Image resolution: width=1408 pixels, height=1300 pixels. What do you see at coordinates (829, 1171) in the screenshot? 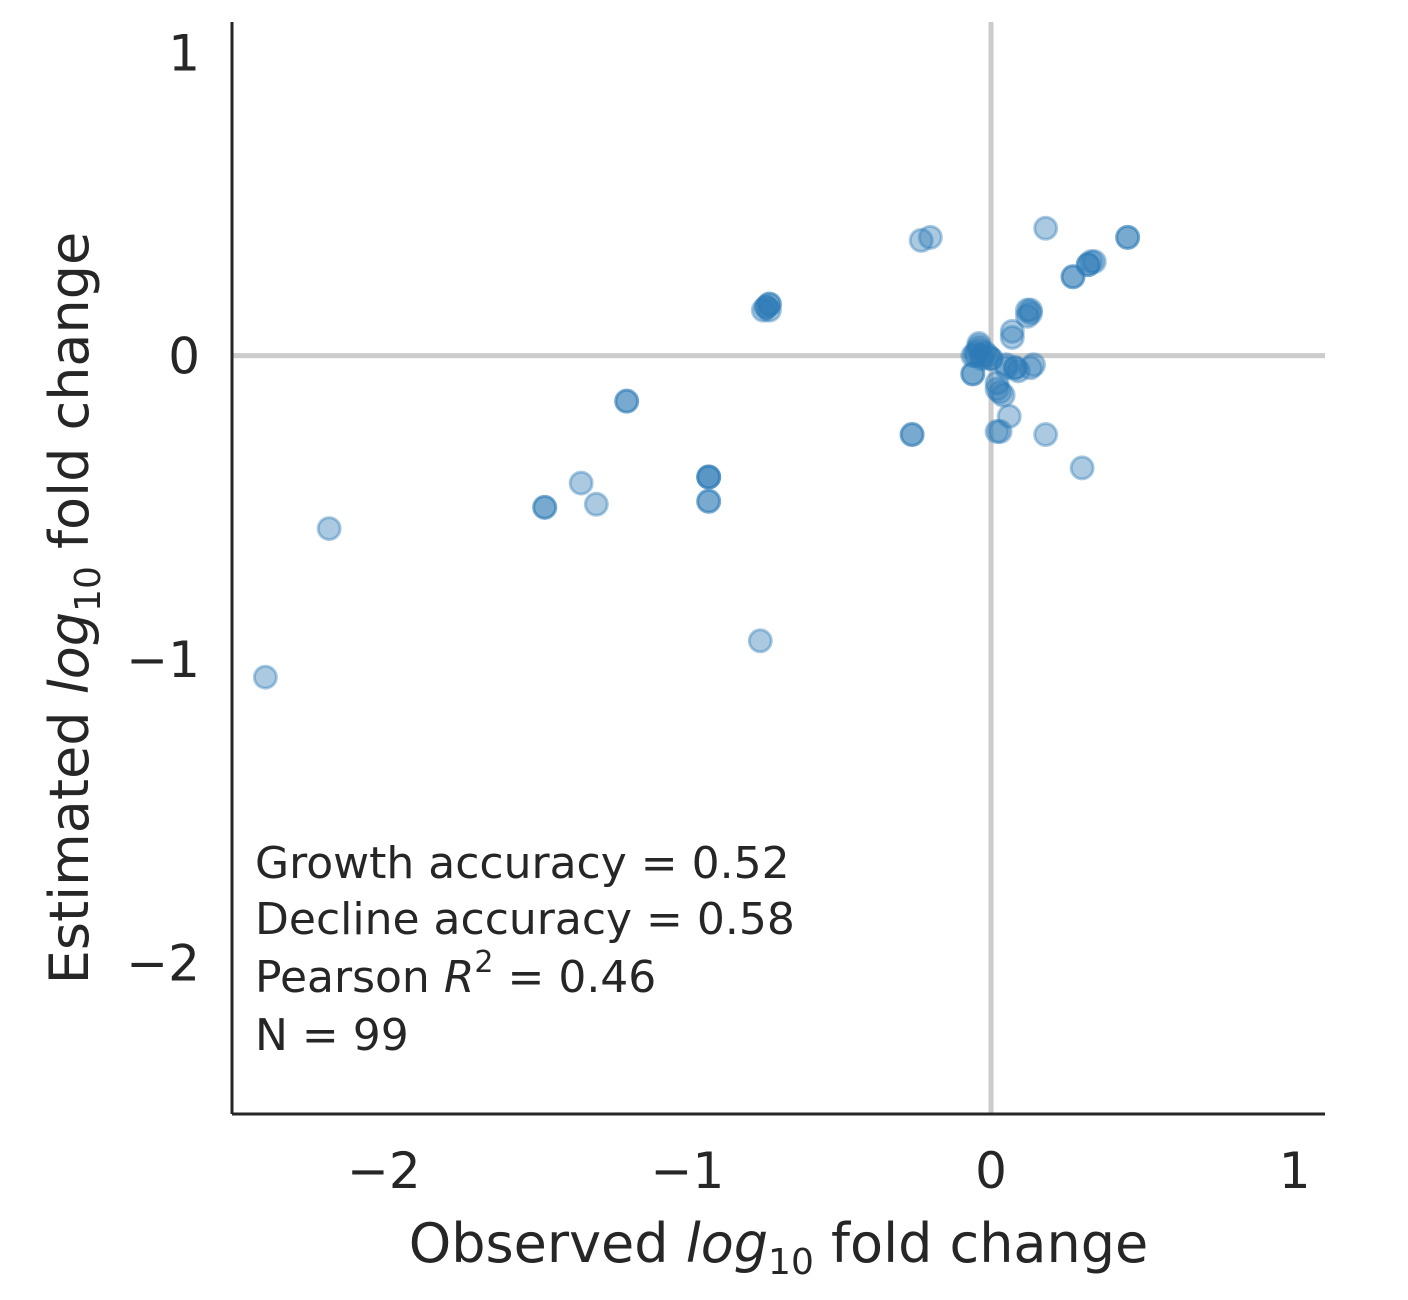
I see `x-ticks: −2 −1 0 1` at bounding box center [829, 1171].